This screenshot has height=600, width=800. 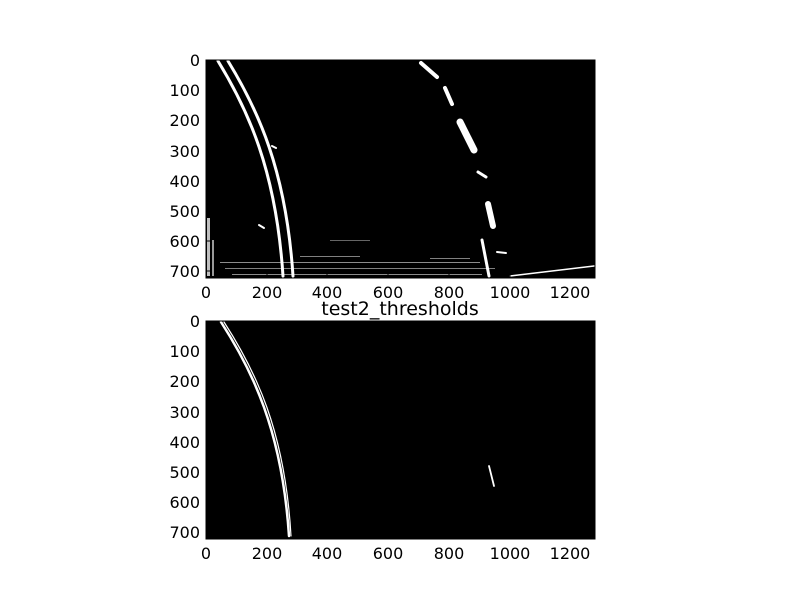 I want to click on bottom-x-tick-labels: 0 200 400 600 800 1000 1200, so click(x=395, y=553).